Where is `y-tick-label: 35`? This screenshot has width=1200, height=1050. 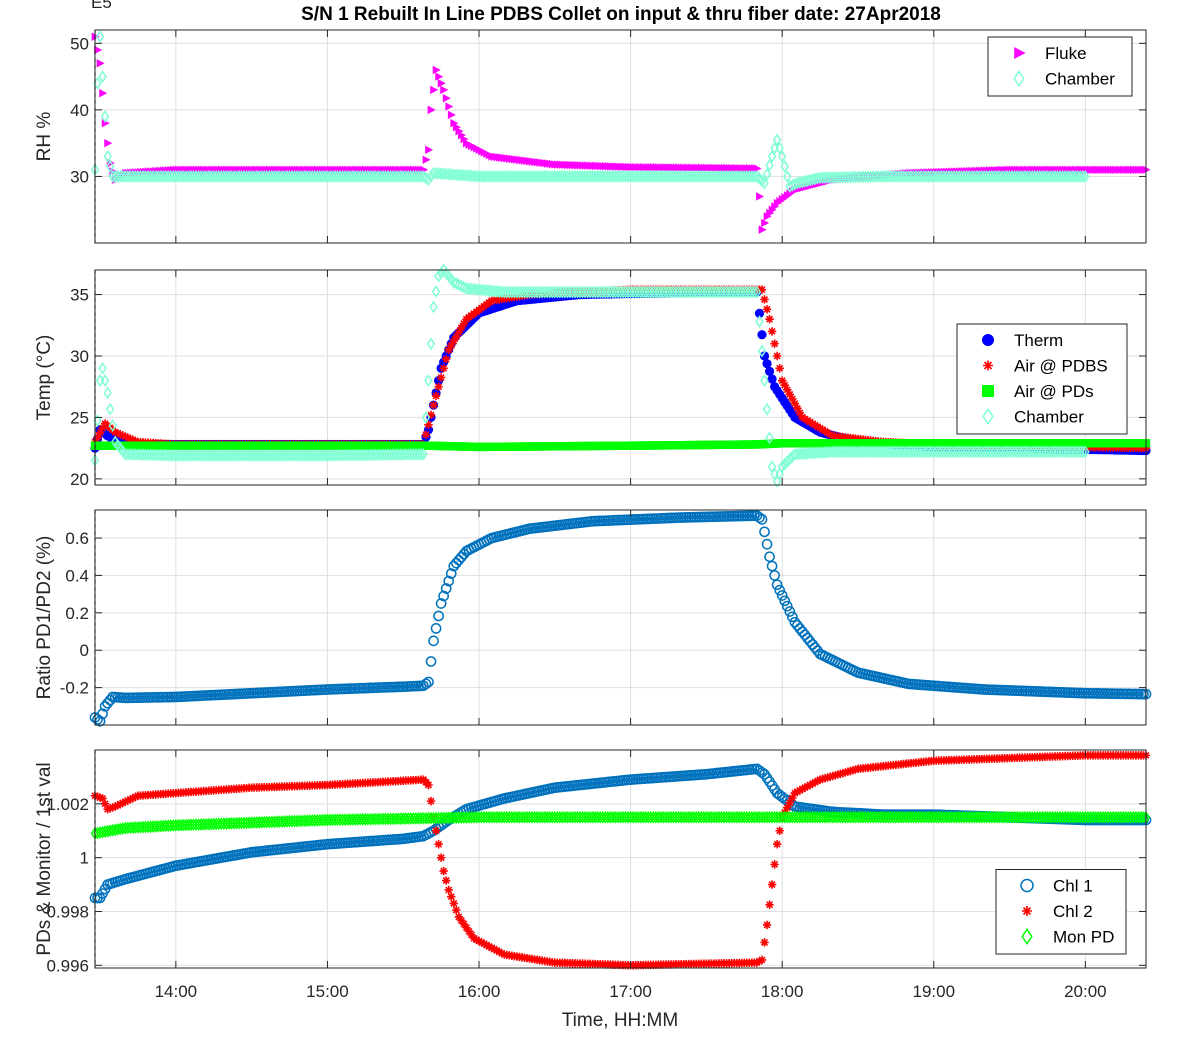 y-tick-label: 35 is located at coordinates (79, 295).